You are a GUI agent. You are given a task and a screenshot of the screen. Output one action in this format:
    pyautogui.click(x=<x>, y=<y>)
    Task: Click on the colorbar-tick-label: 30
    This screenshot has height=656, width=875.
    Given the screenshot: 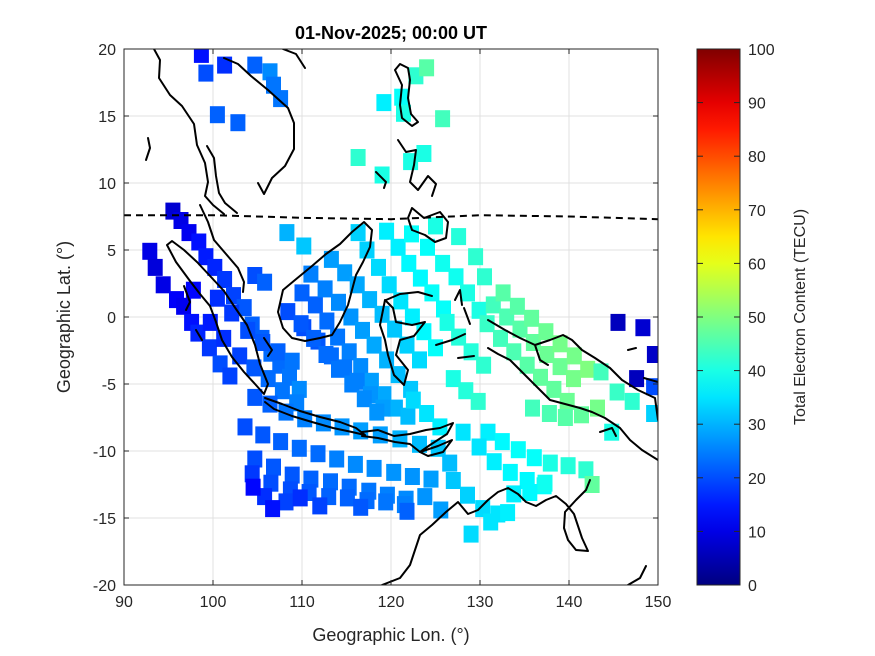 What is the action you would take?
    pyautogui.click(x=757, y=425)
    